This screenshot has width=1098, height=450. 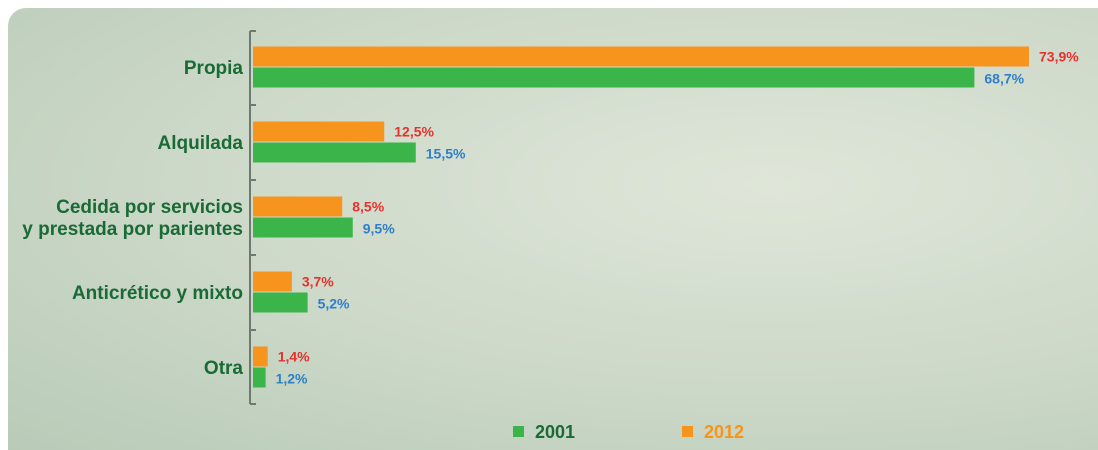 What do you see at coordinates (368, 207) in the screenshot?
I see `data-label-2012: 8,5%` at bounding box center [368, 207].